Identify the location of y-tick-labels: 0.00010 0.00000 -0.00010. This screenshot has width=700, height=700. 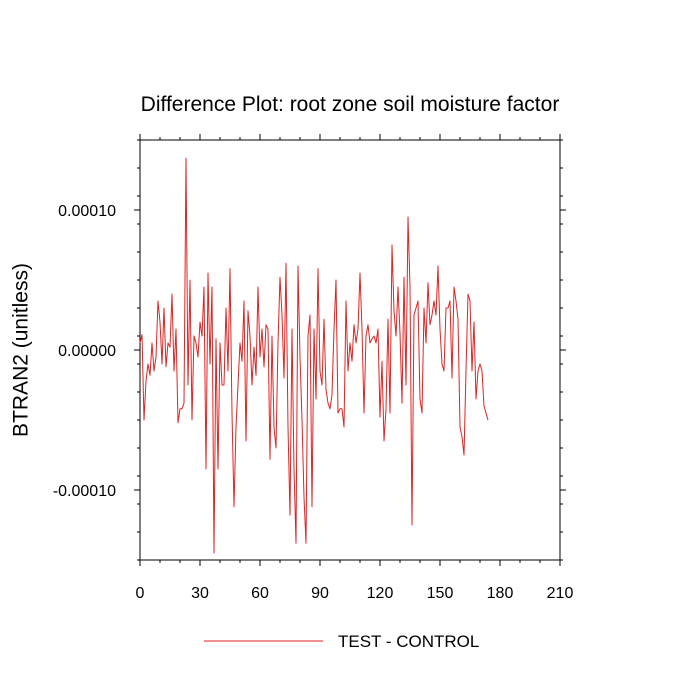
(84, 351).